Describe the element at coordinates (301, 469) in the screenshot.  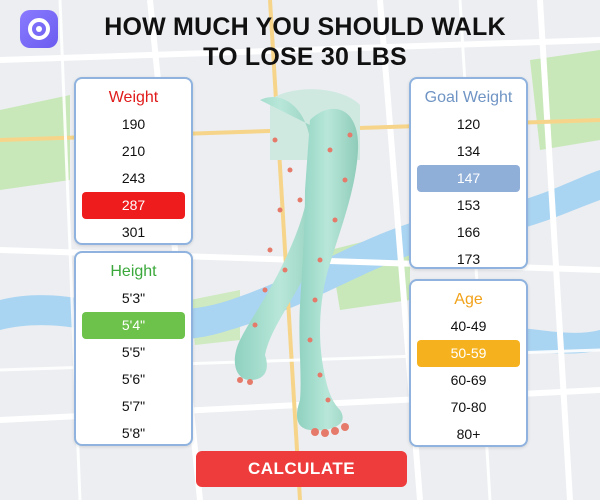
I see `calculate-button: CALCULATE` at that location.